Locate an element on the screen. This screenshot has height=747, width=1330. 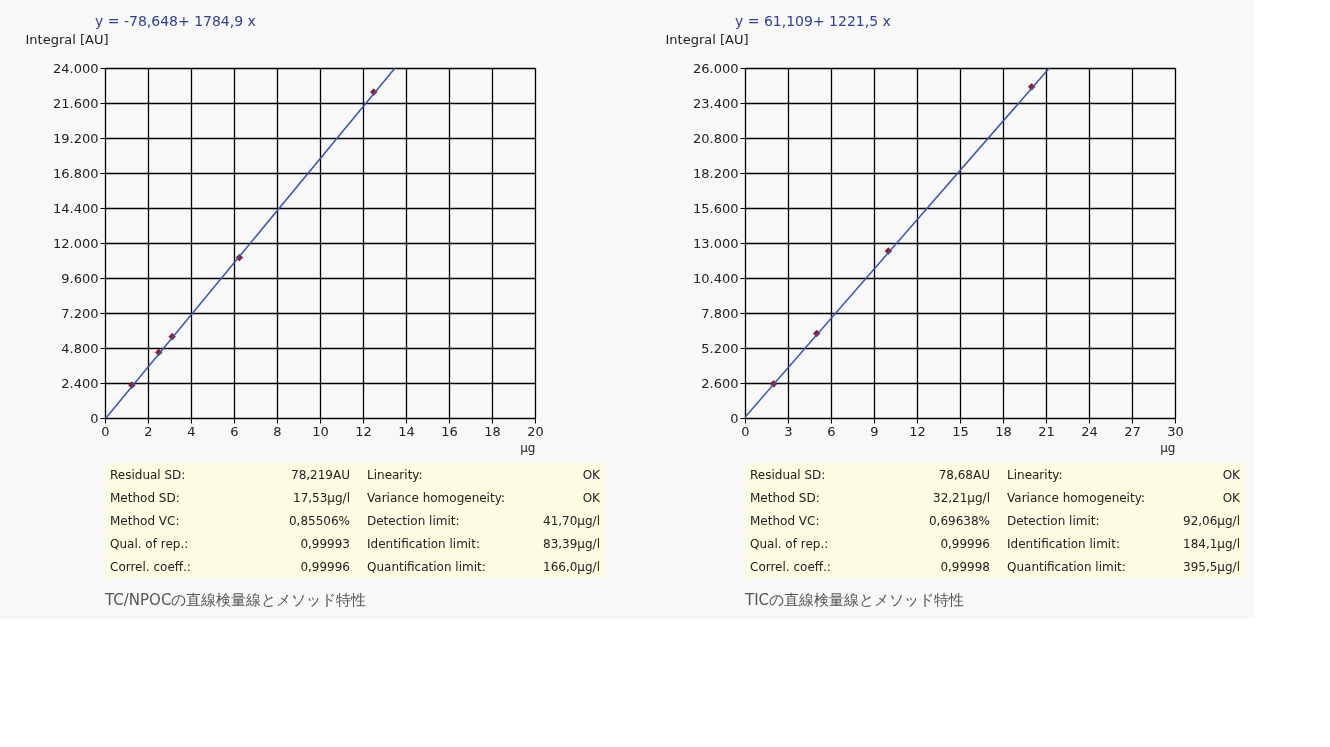
x-tick-label: 21 is located at coordinates (1046, 431).